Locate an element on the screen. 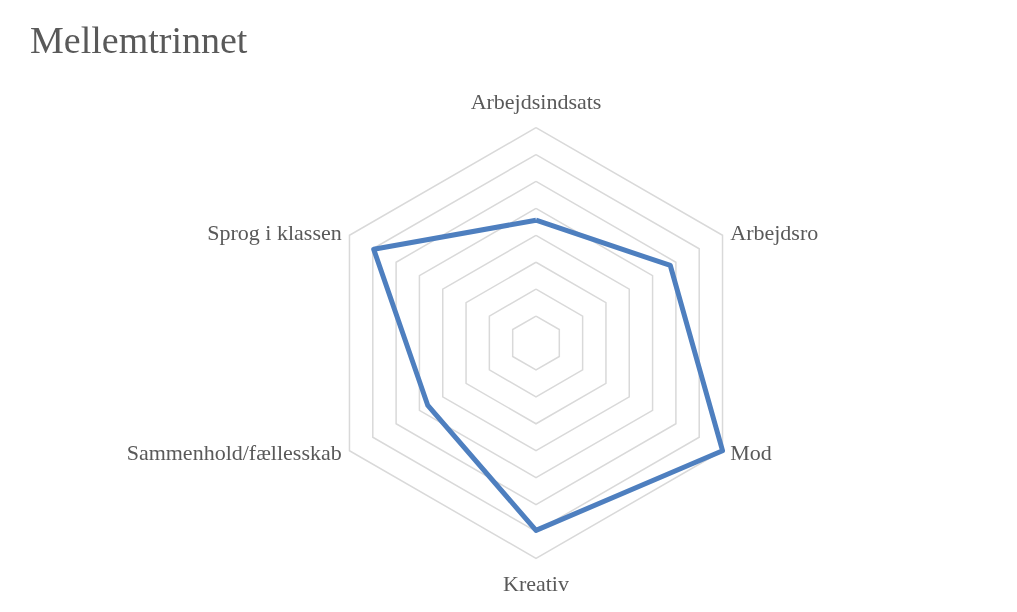 This screenshot has width=1017, height=612. spoke-label: Sammenhold/fællesskab is located at coordinates (234, 452).